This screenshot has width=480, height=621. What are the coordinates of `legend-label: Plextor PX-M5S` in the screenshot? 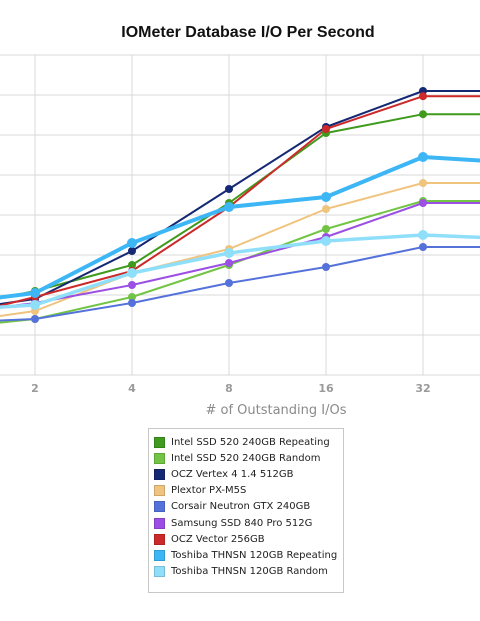 It's located at (209, 491).